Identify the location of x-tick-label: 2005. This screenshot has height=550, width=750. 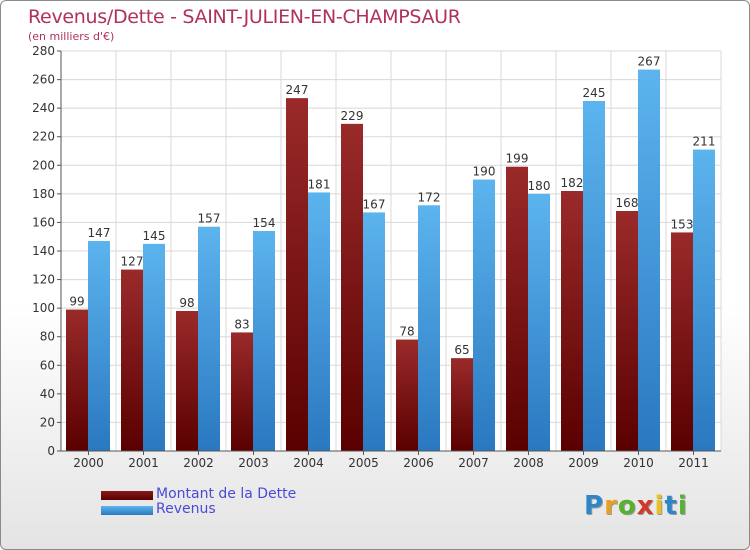
(363, 463).